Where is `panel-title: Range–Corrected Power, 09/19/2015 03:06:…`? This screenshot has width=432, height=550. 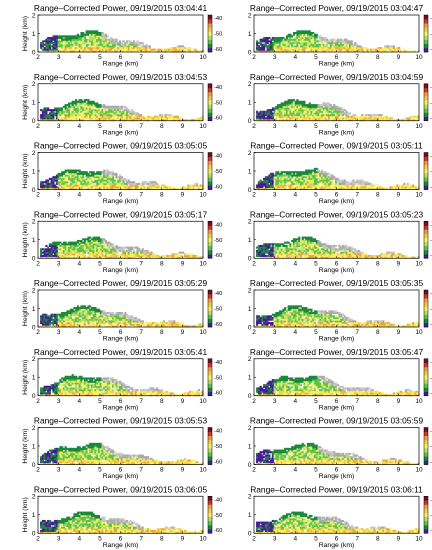
panel-title: Range–Corrected Power, 09/19/2015 03:06:… is located at coordinates (336, 489).